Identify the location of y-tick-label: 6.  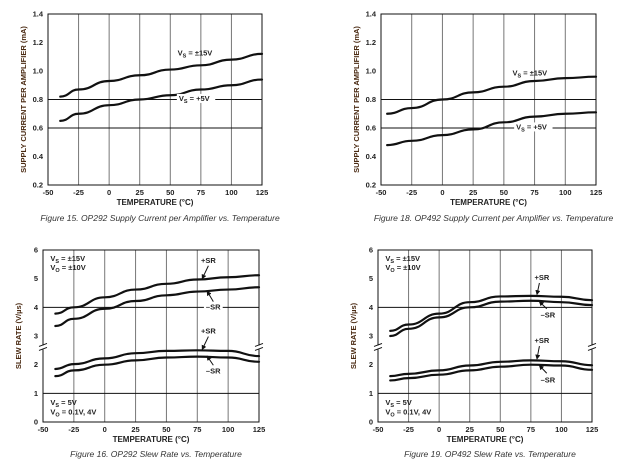
(36, 250).